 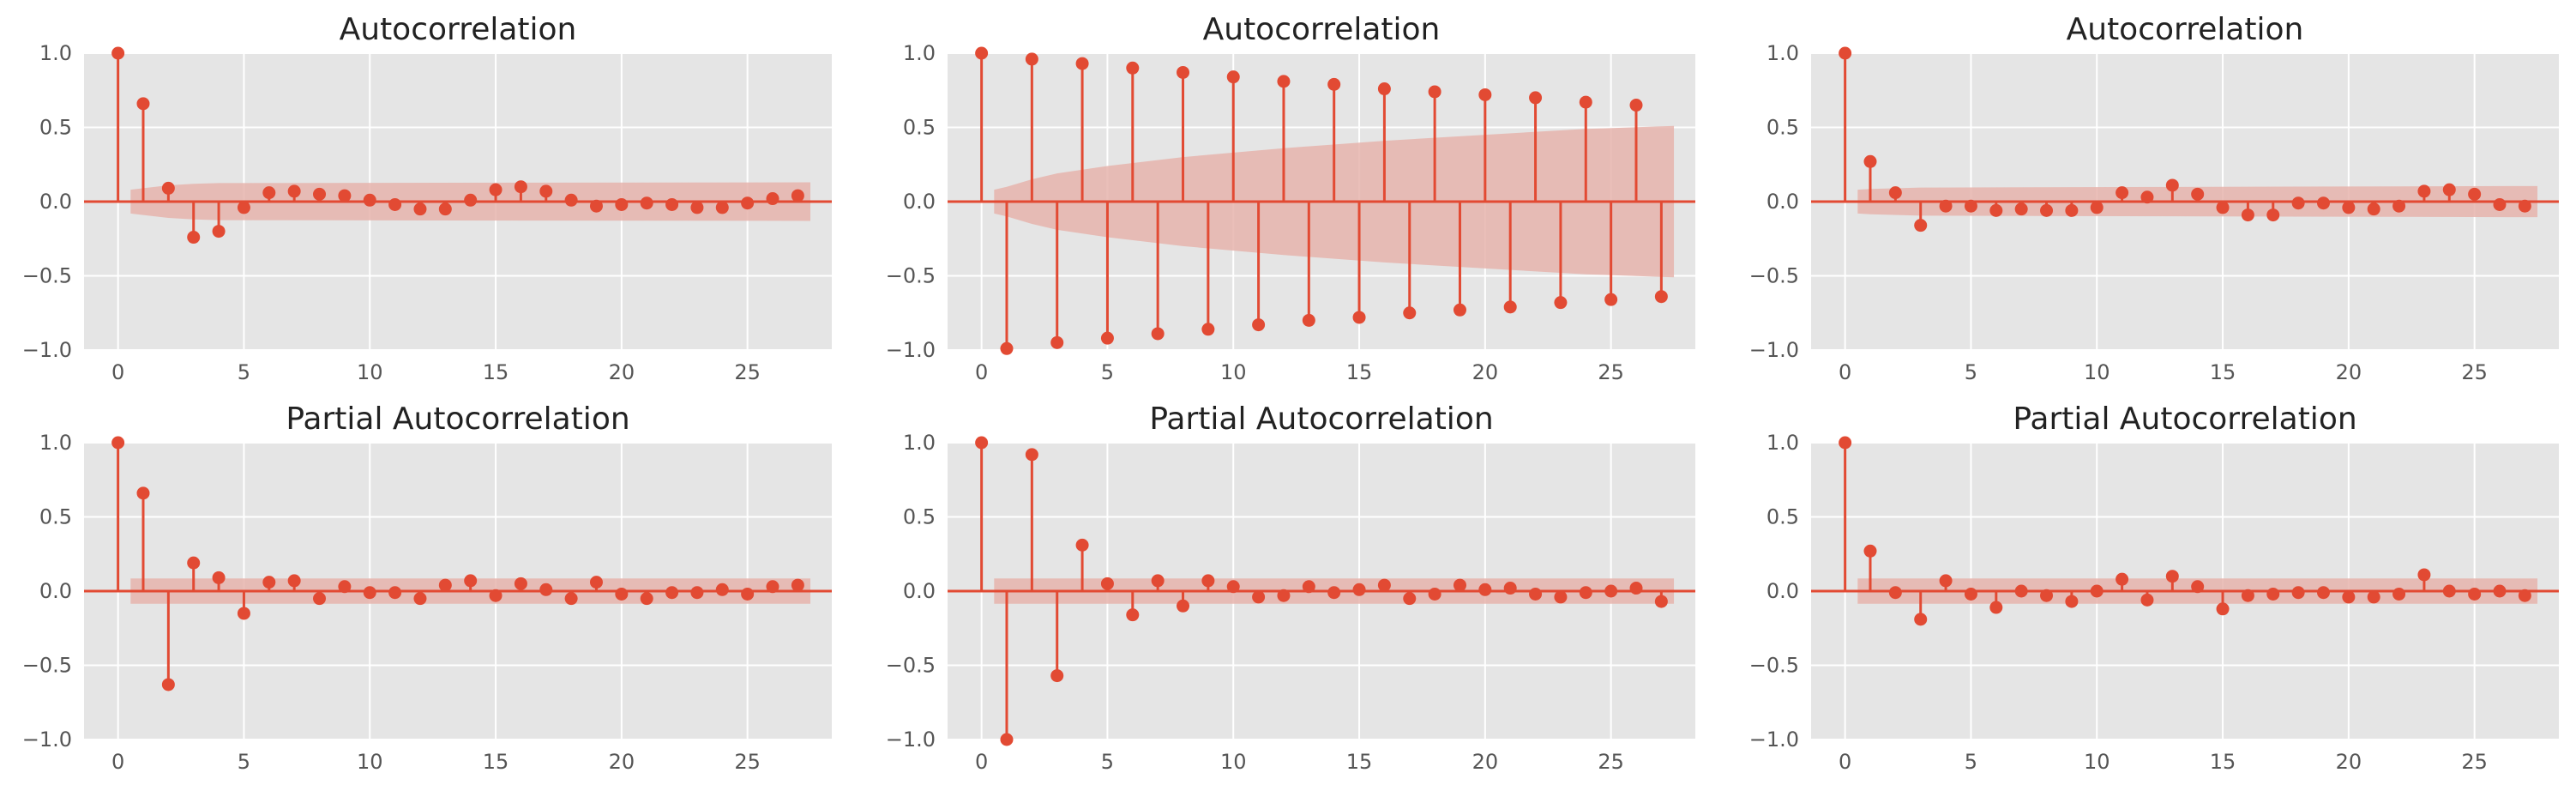 I want to click on x-tick-label: 15, so click(x=2223, y=762).